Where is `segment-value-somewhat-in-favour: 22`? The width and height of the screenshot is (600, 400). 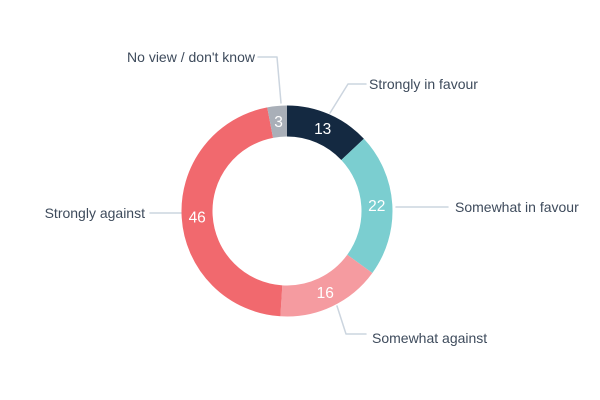
segment-value-somewhat-in-favour: 22 is located at coordinates (376, 206).